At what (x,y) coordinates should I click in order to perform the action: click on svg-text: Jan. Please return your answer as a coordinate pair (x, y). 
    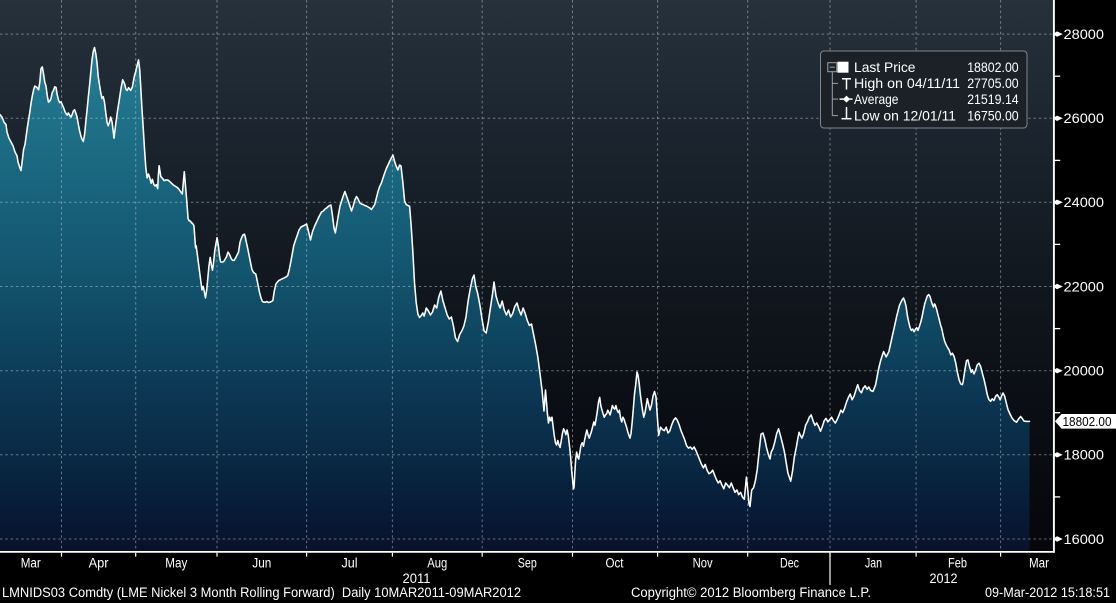
    Looking at the image, I should click on (873, 563).